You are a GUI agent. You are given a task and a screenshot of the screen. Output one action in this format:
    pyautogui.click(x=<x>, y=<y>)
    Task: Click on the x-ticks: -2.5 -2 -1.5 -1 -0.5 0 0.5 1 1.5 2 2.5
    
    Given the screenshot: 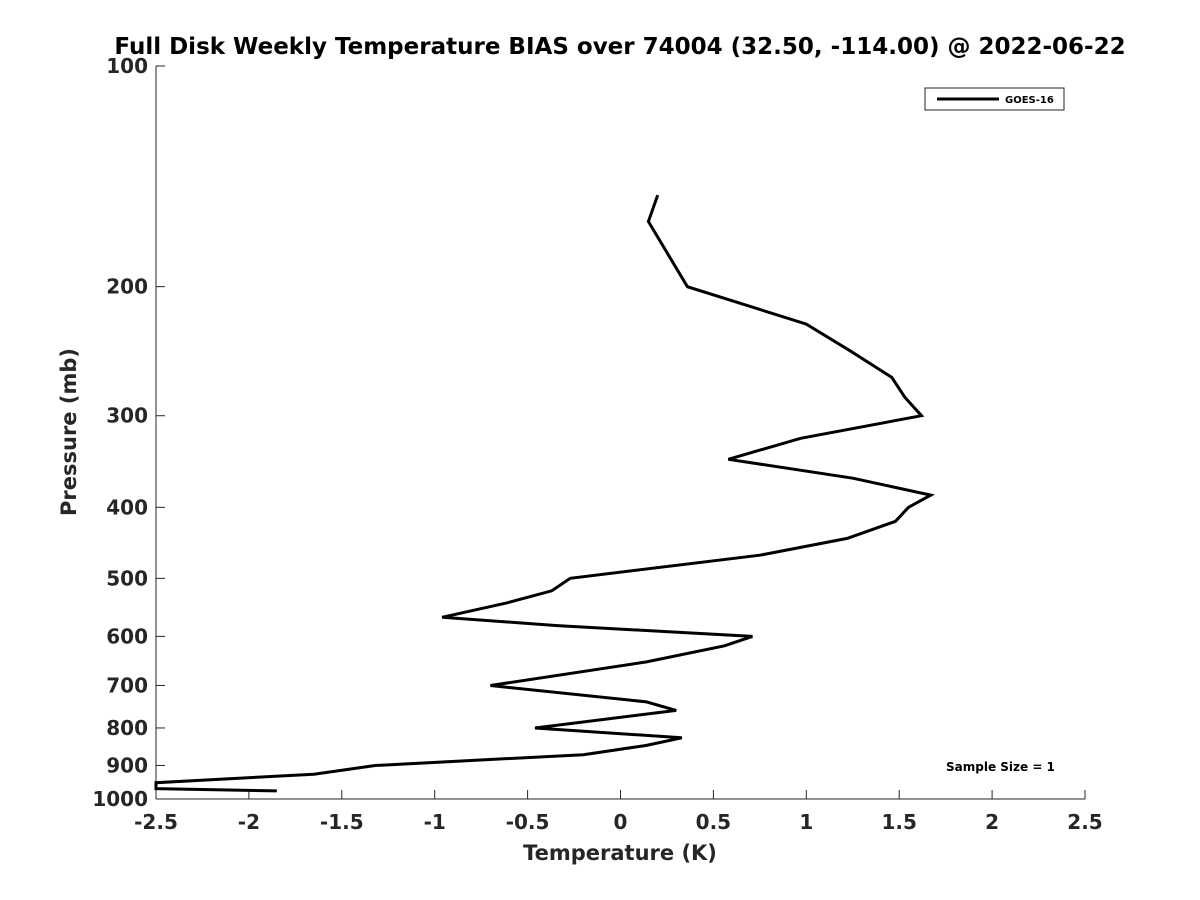 What is the action you would take?
    pyautogui.click(x=618, y=812)
    